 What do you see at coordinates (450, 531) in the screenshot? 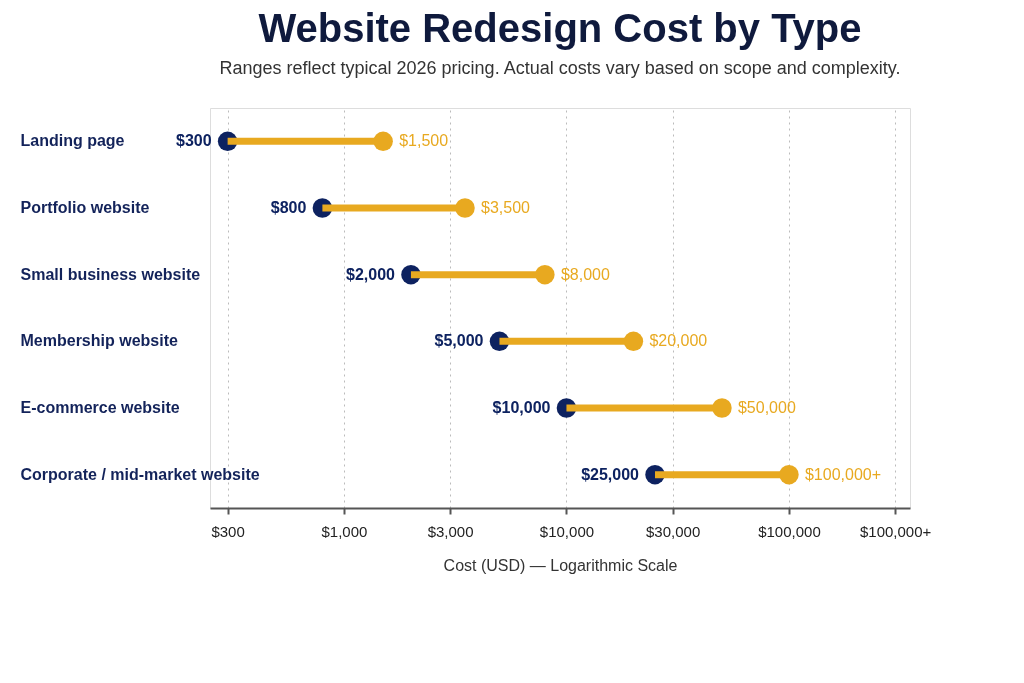
I see `x-tick-label: $3,000` at bounding box center [450, 531].